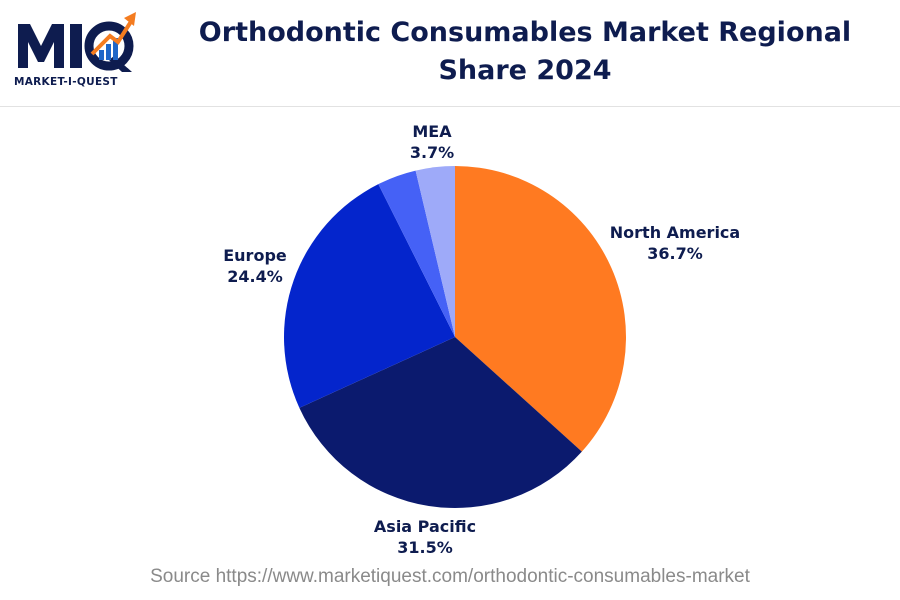 Image resolution: width=900 pixels, height=600 pixels. I want to click on pie-slice-europe, so click(369, 296).